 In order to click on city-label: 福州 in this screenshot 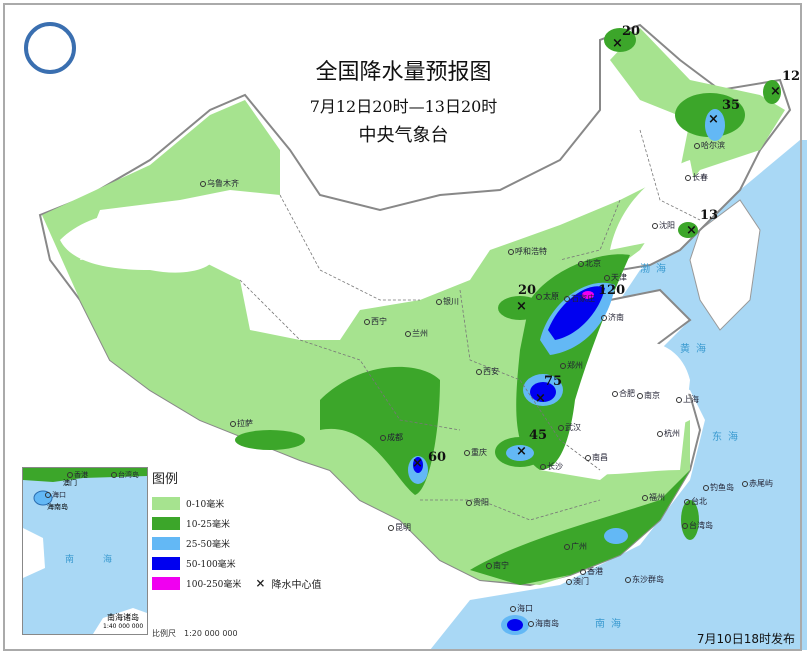, I will do `click(653, 497)`.